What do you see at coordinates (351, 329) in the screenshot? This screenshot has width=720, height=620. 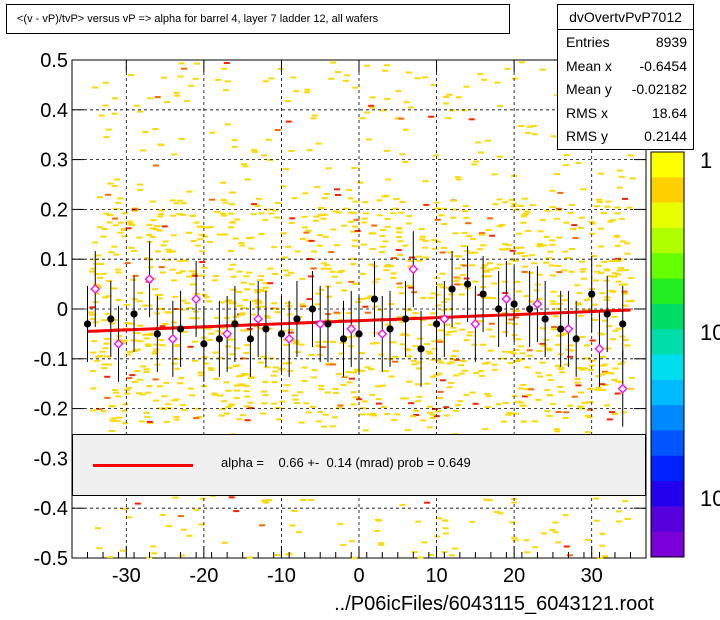 I see `data-point-open` at bounding box center [351, 329].